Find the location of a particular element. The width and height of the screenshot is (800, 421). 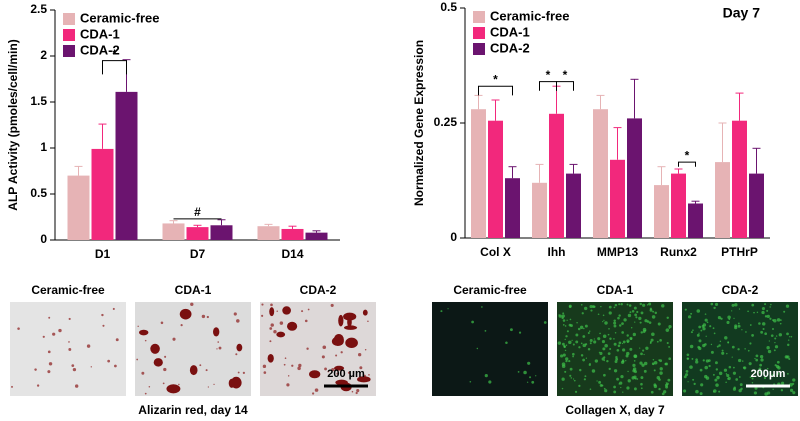

significance-label: # is located at coordinates (197, 212).